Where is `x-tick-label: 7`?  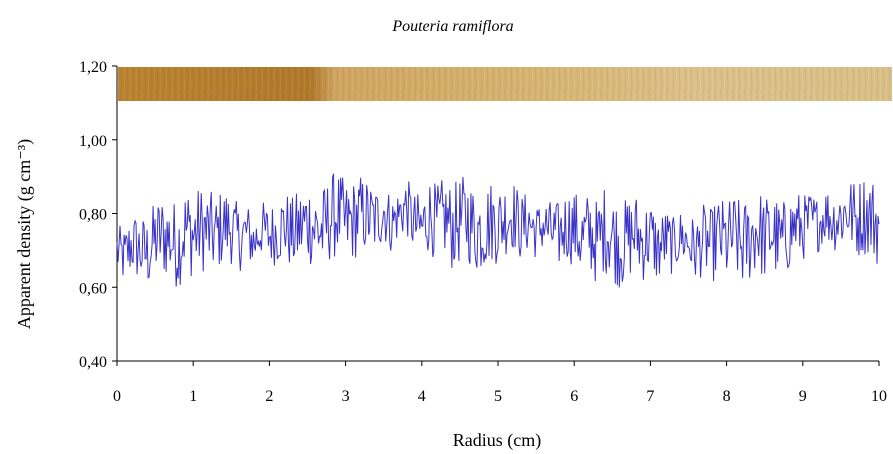 x-tick-label: 7 is located at coordinates (650, 396).